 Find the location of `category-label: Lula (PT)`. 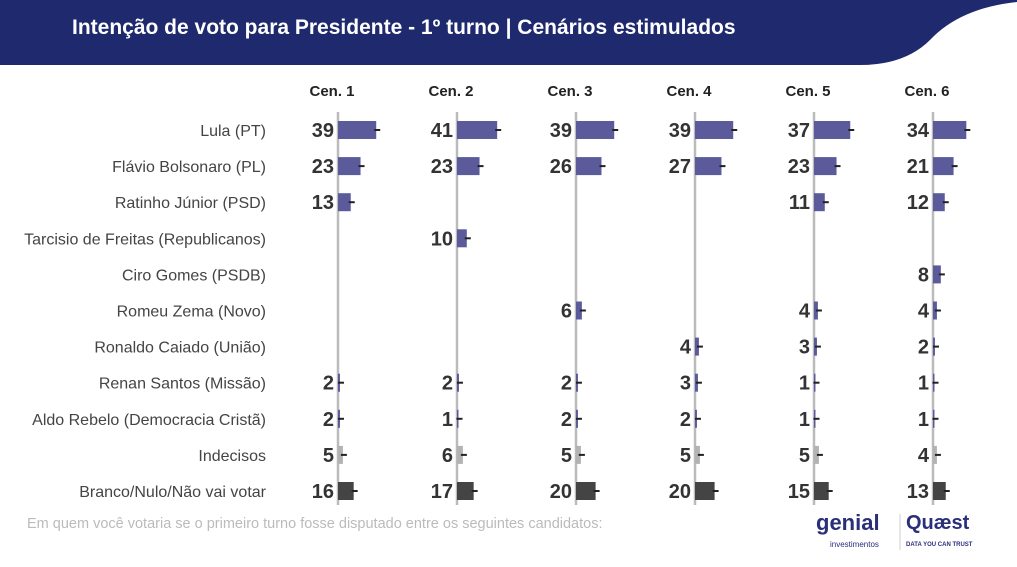

category-label: Lula (PT) is located at coordinates (233, 131).